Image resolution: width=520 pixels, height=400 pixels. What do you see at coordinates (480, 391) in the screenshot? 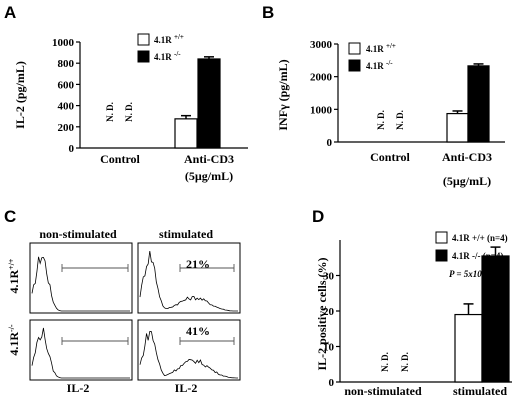
I see `panel-d-category-stim: stimulated` at bounding box center [480, 391].